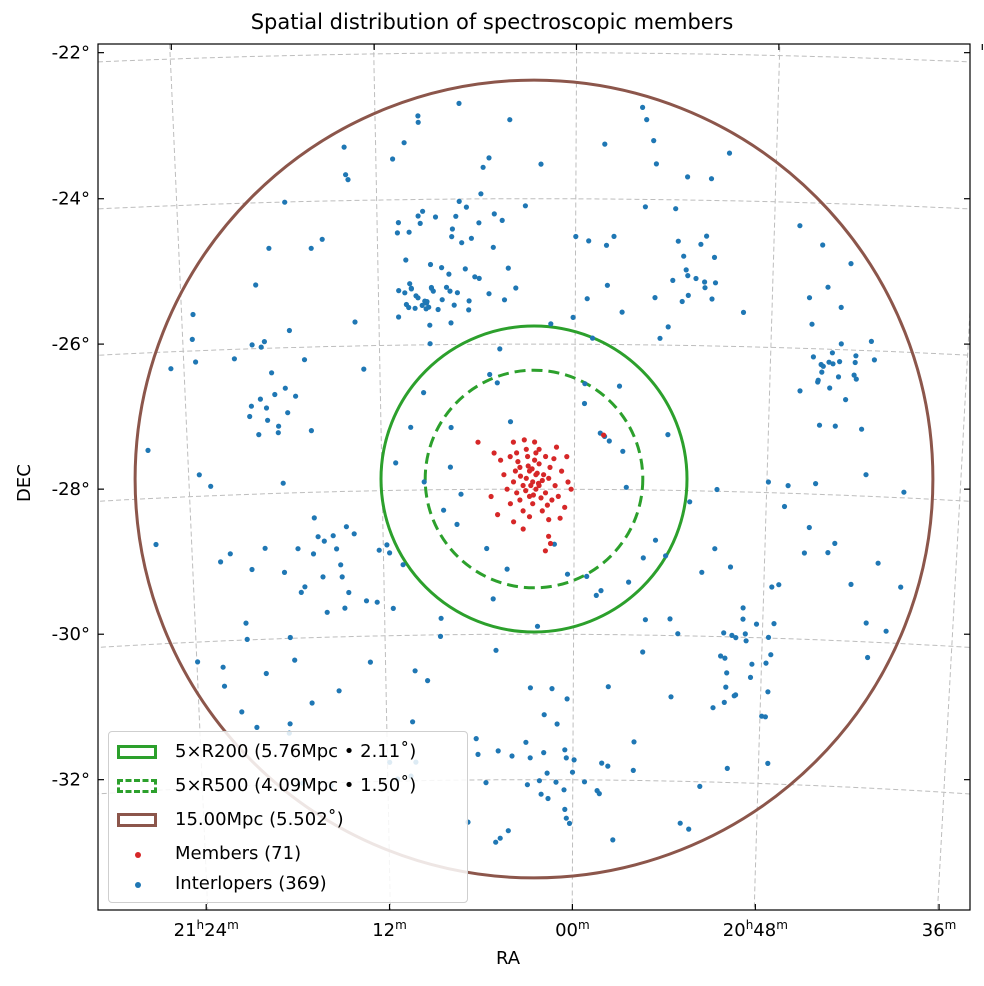 This screenshot has height=986, width=984. I want to click on x-tick-label: 36m, so click(939, 929).